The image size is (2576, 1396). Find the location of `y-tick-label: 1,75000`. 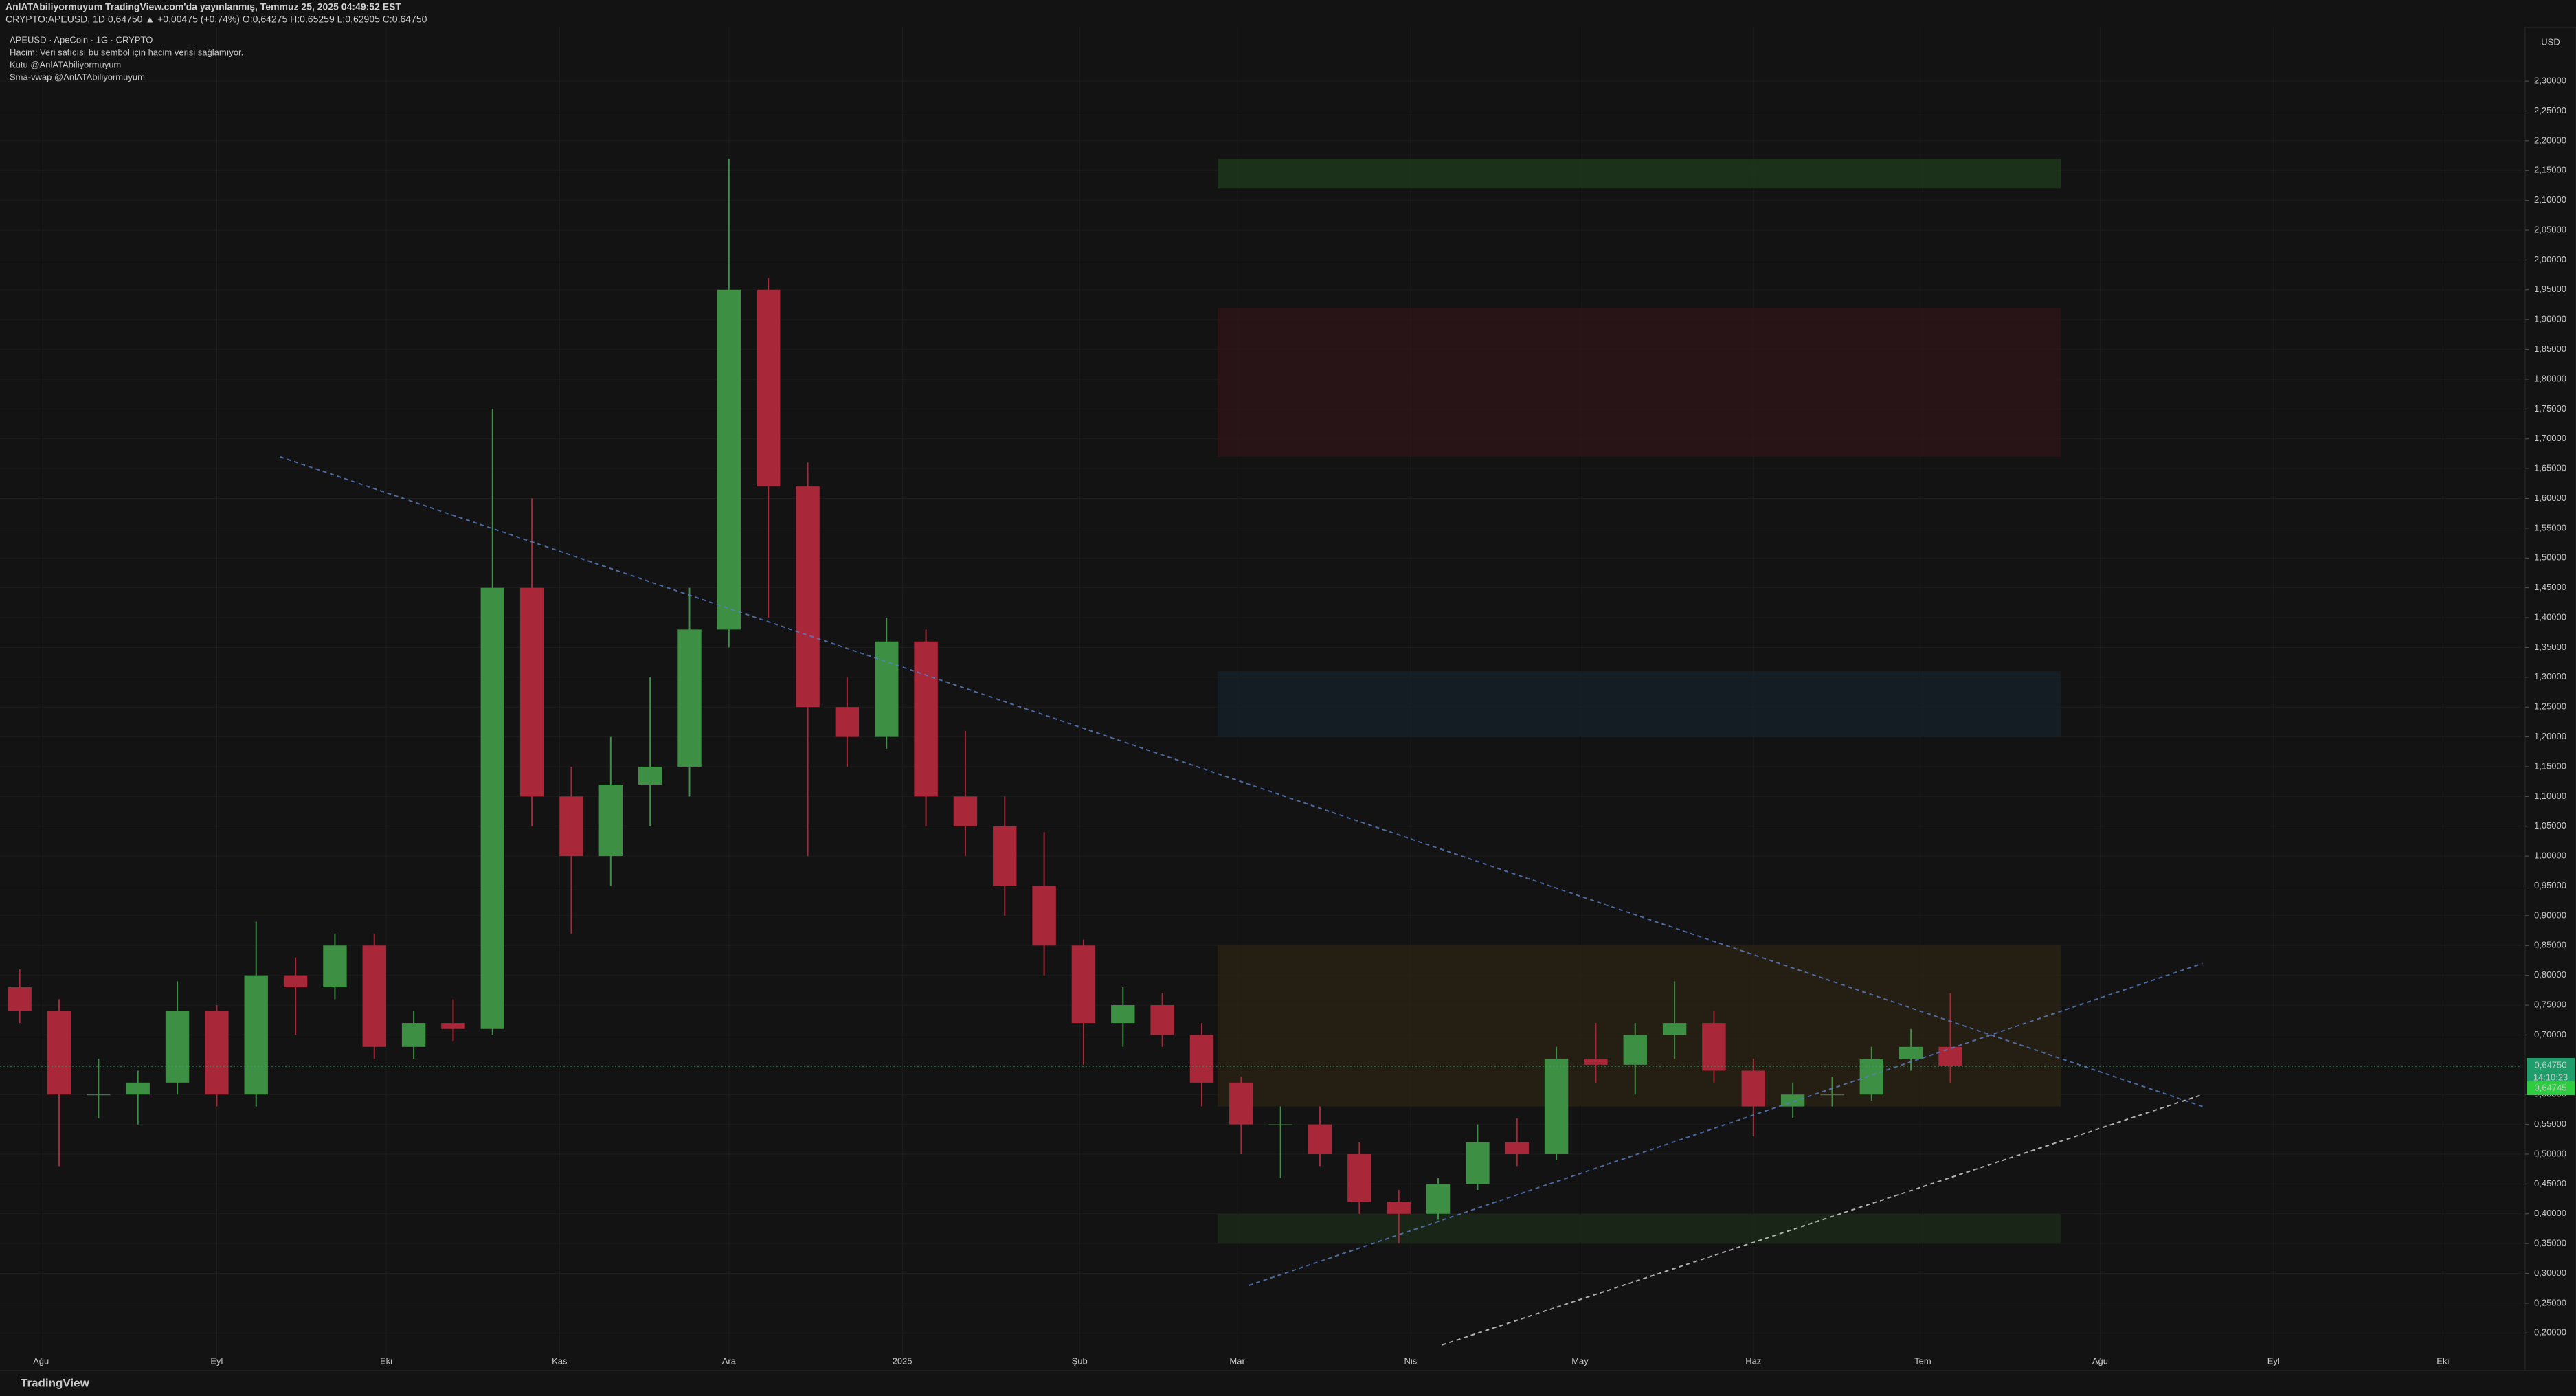

y-tick-label: 1,75000 is located at coordinates (2550, 408).